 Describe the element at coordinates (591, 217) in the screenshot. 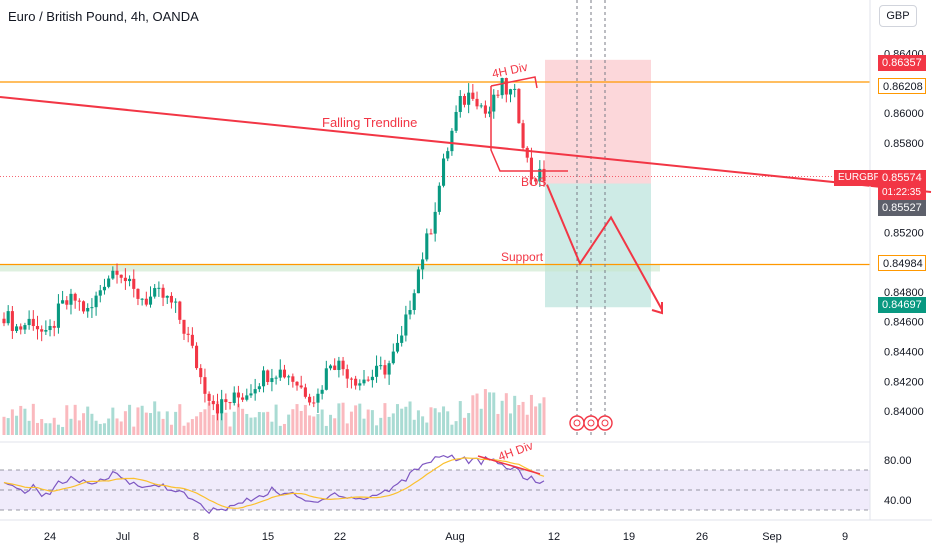

I see `vertical-marker-lines` at that location.